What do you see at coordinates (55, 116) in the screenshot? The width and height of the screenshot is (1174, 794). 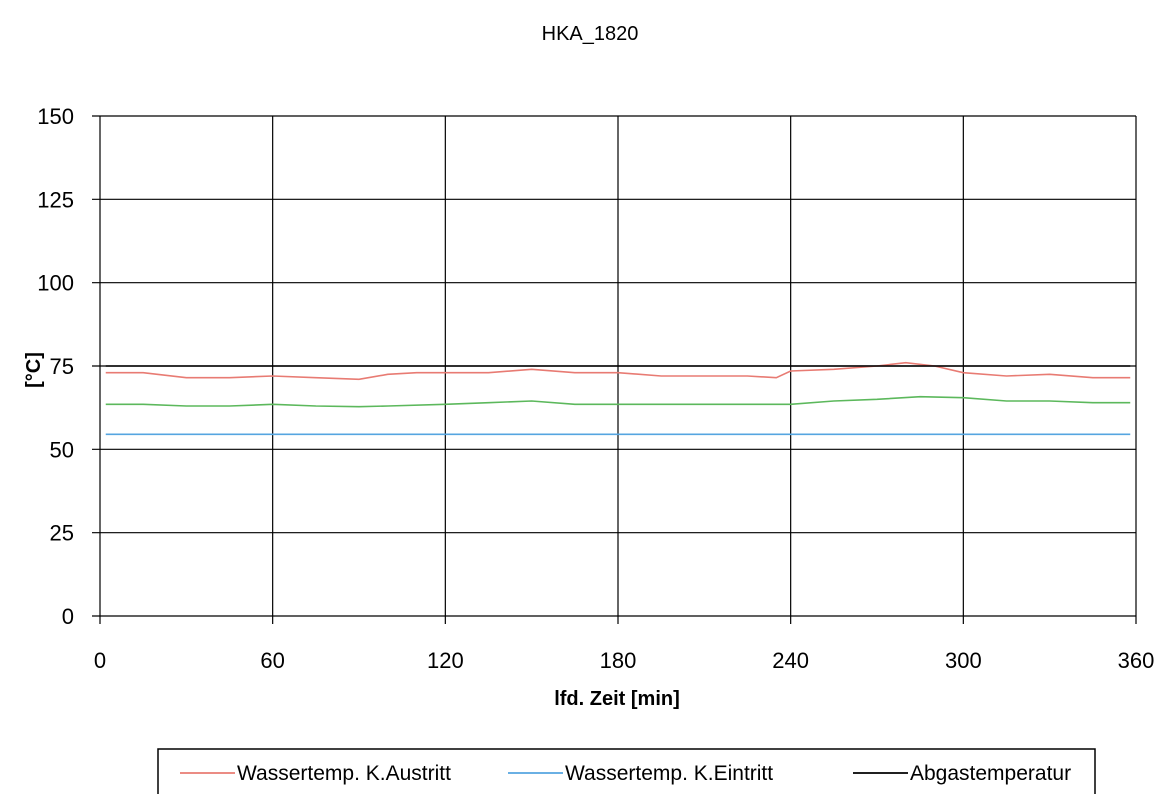 I see `y-tick-label: 150` at bounding box center [55, 116].